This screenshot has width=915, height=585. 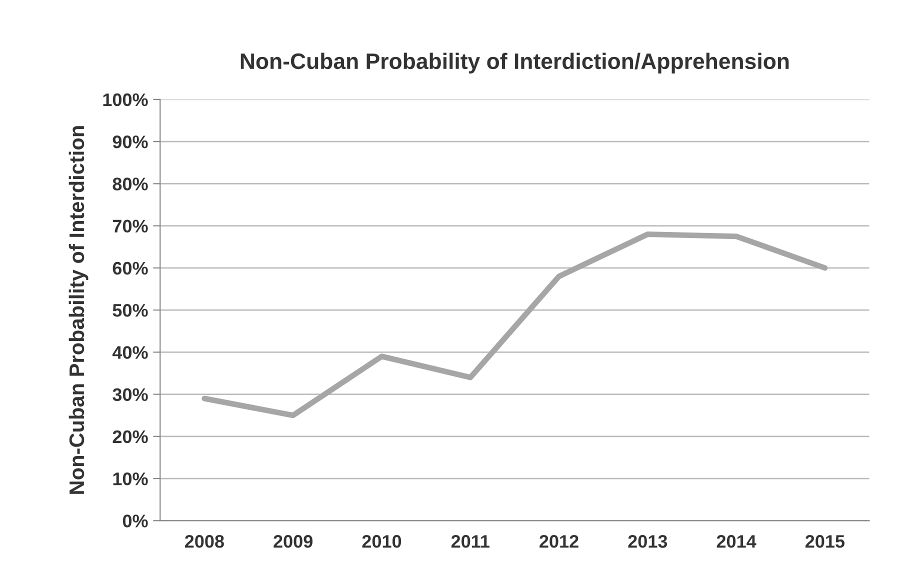 I want to click on y-tick-label: 50%, so click(x=130, y=310).